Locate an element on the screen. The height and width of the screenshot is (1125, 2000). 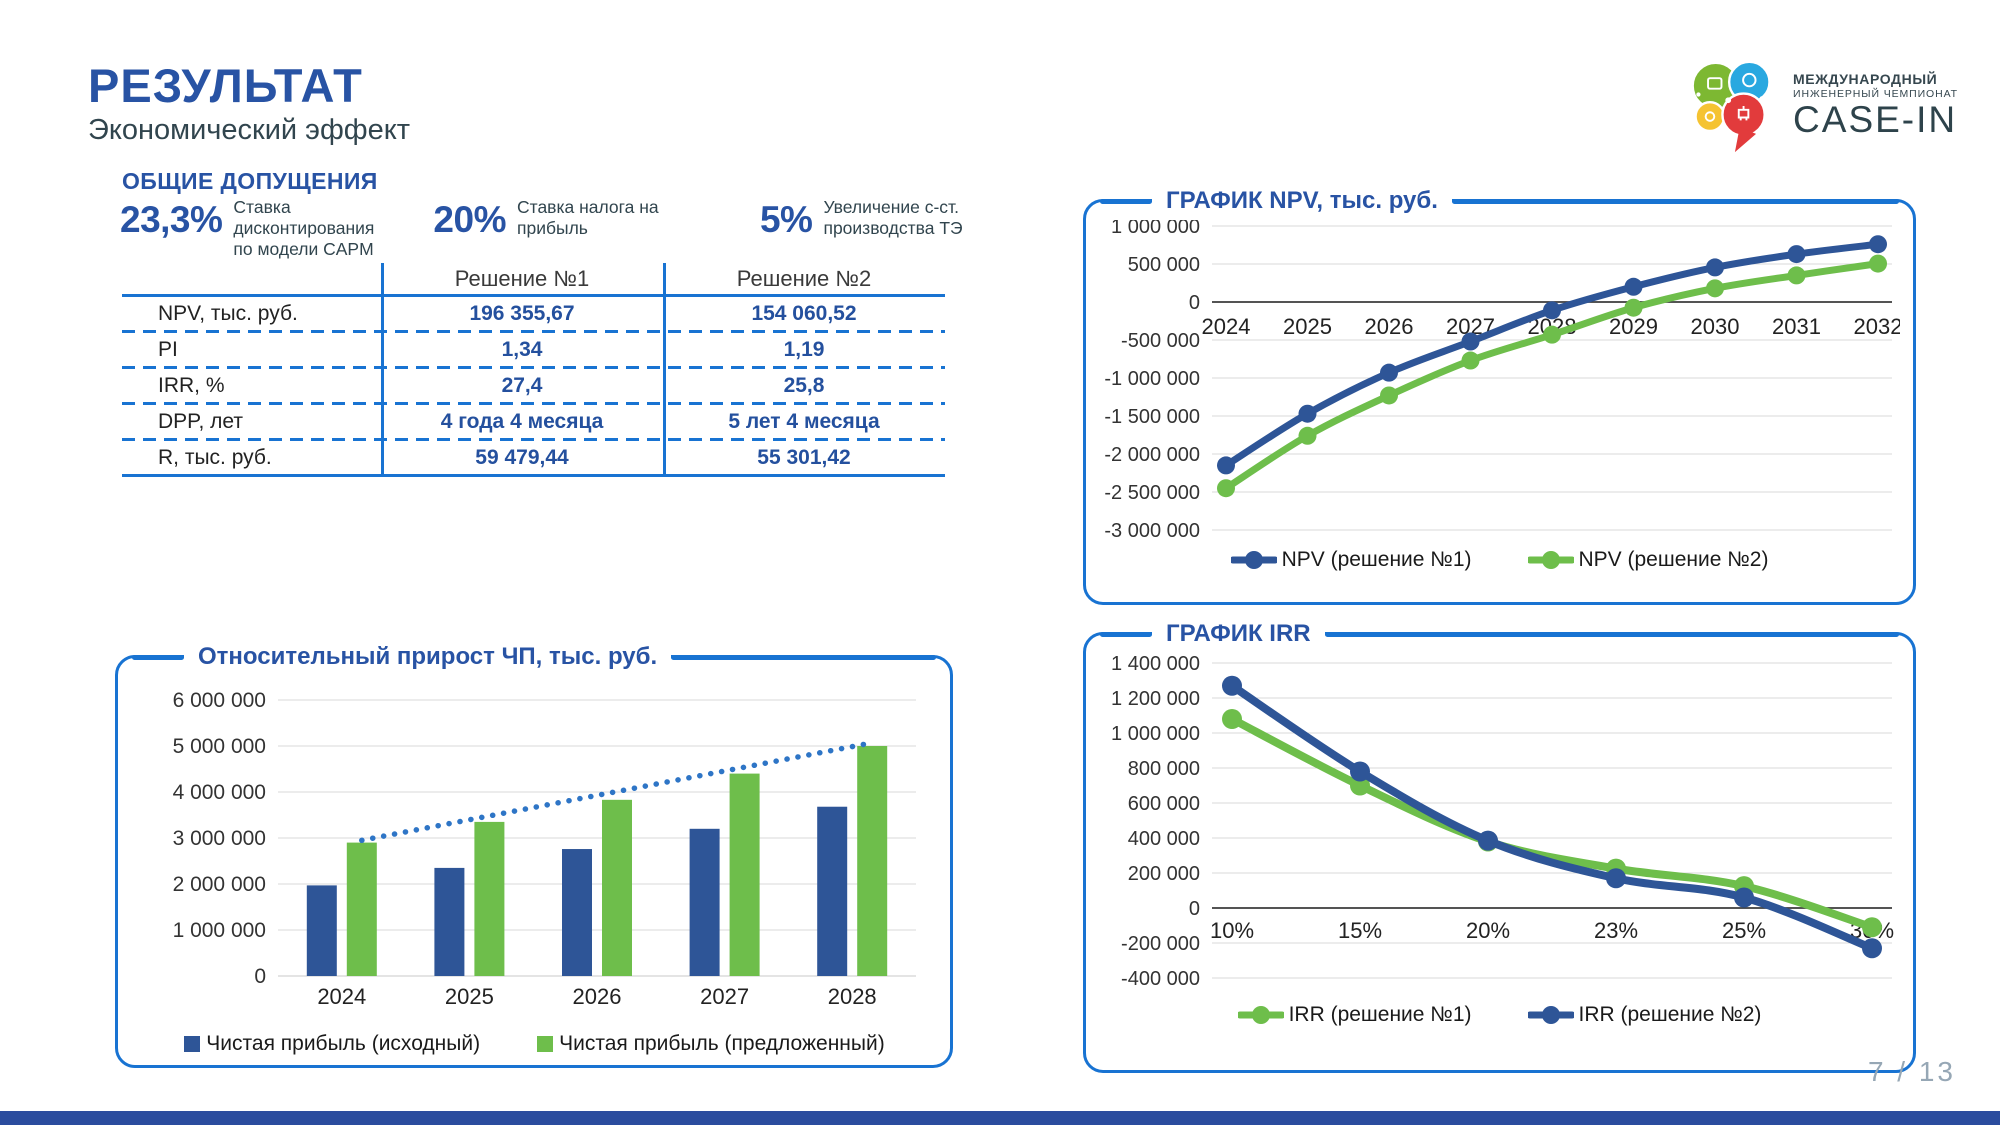
npv-chart-title: ГРАФИК NPV, тыс. руб. is located at coordinates (1302, 201).